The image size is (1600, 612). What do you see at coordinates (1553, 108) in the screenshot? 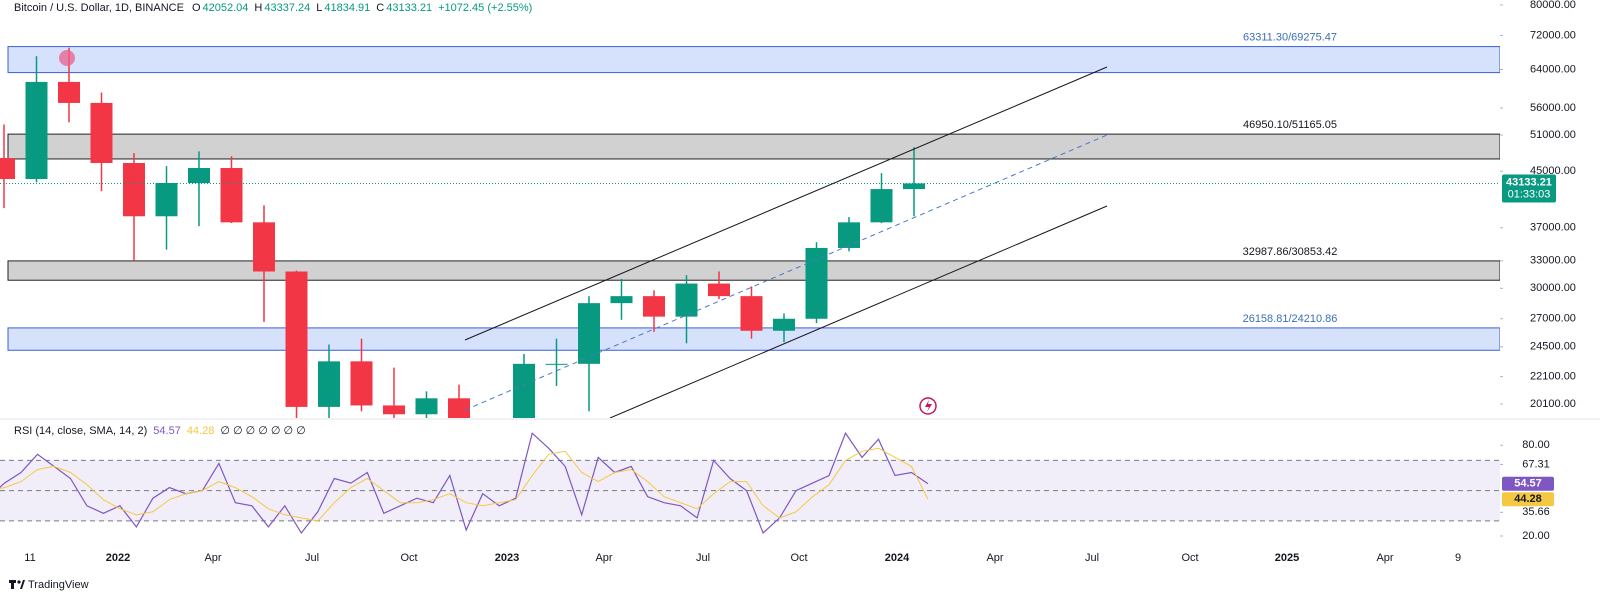
I see `y-tick-label: 56000.00` at bounding box center [1553, 108].